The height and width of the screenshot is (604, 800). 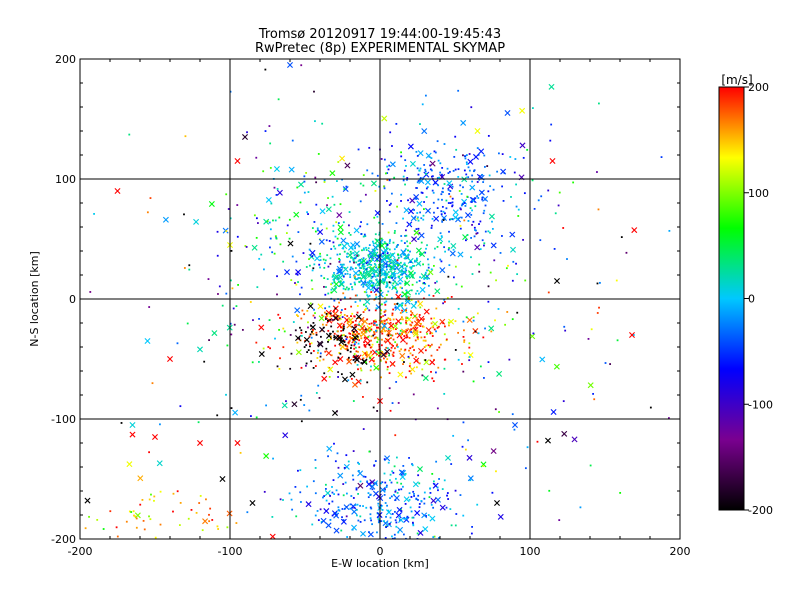 I want to click on y-tick-label: 0, so click(x=72, y=299).